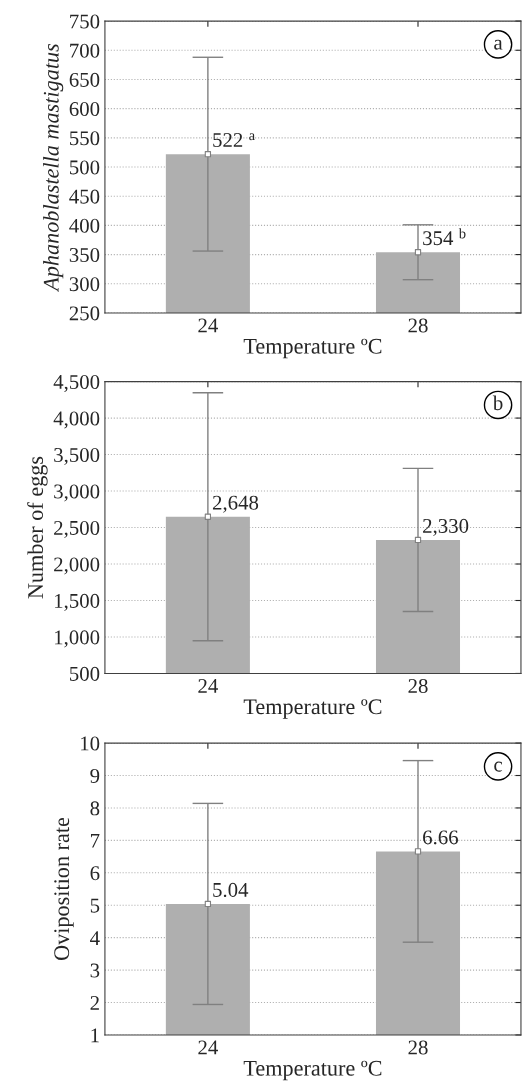  Describe the element at coordinates (440, 837) in the screenshot. I see `data-label: 6.66` at that location.